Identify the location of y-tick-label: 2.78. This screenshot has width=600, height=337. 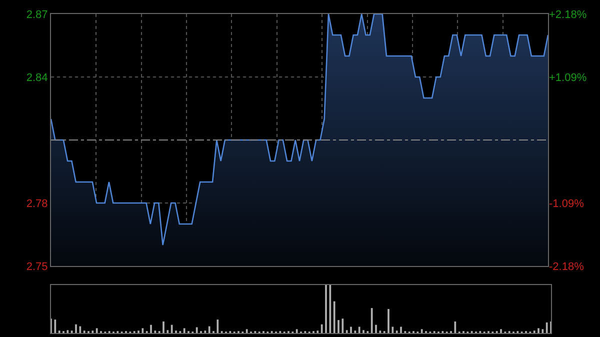
(37, 204).